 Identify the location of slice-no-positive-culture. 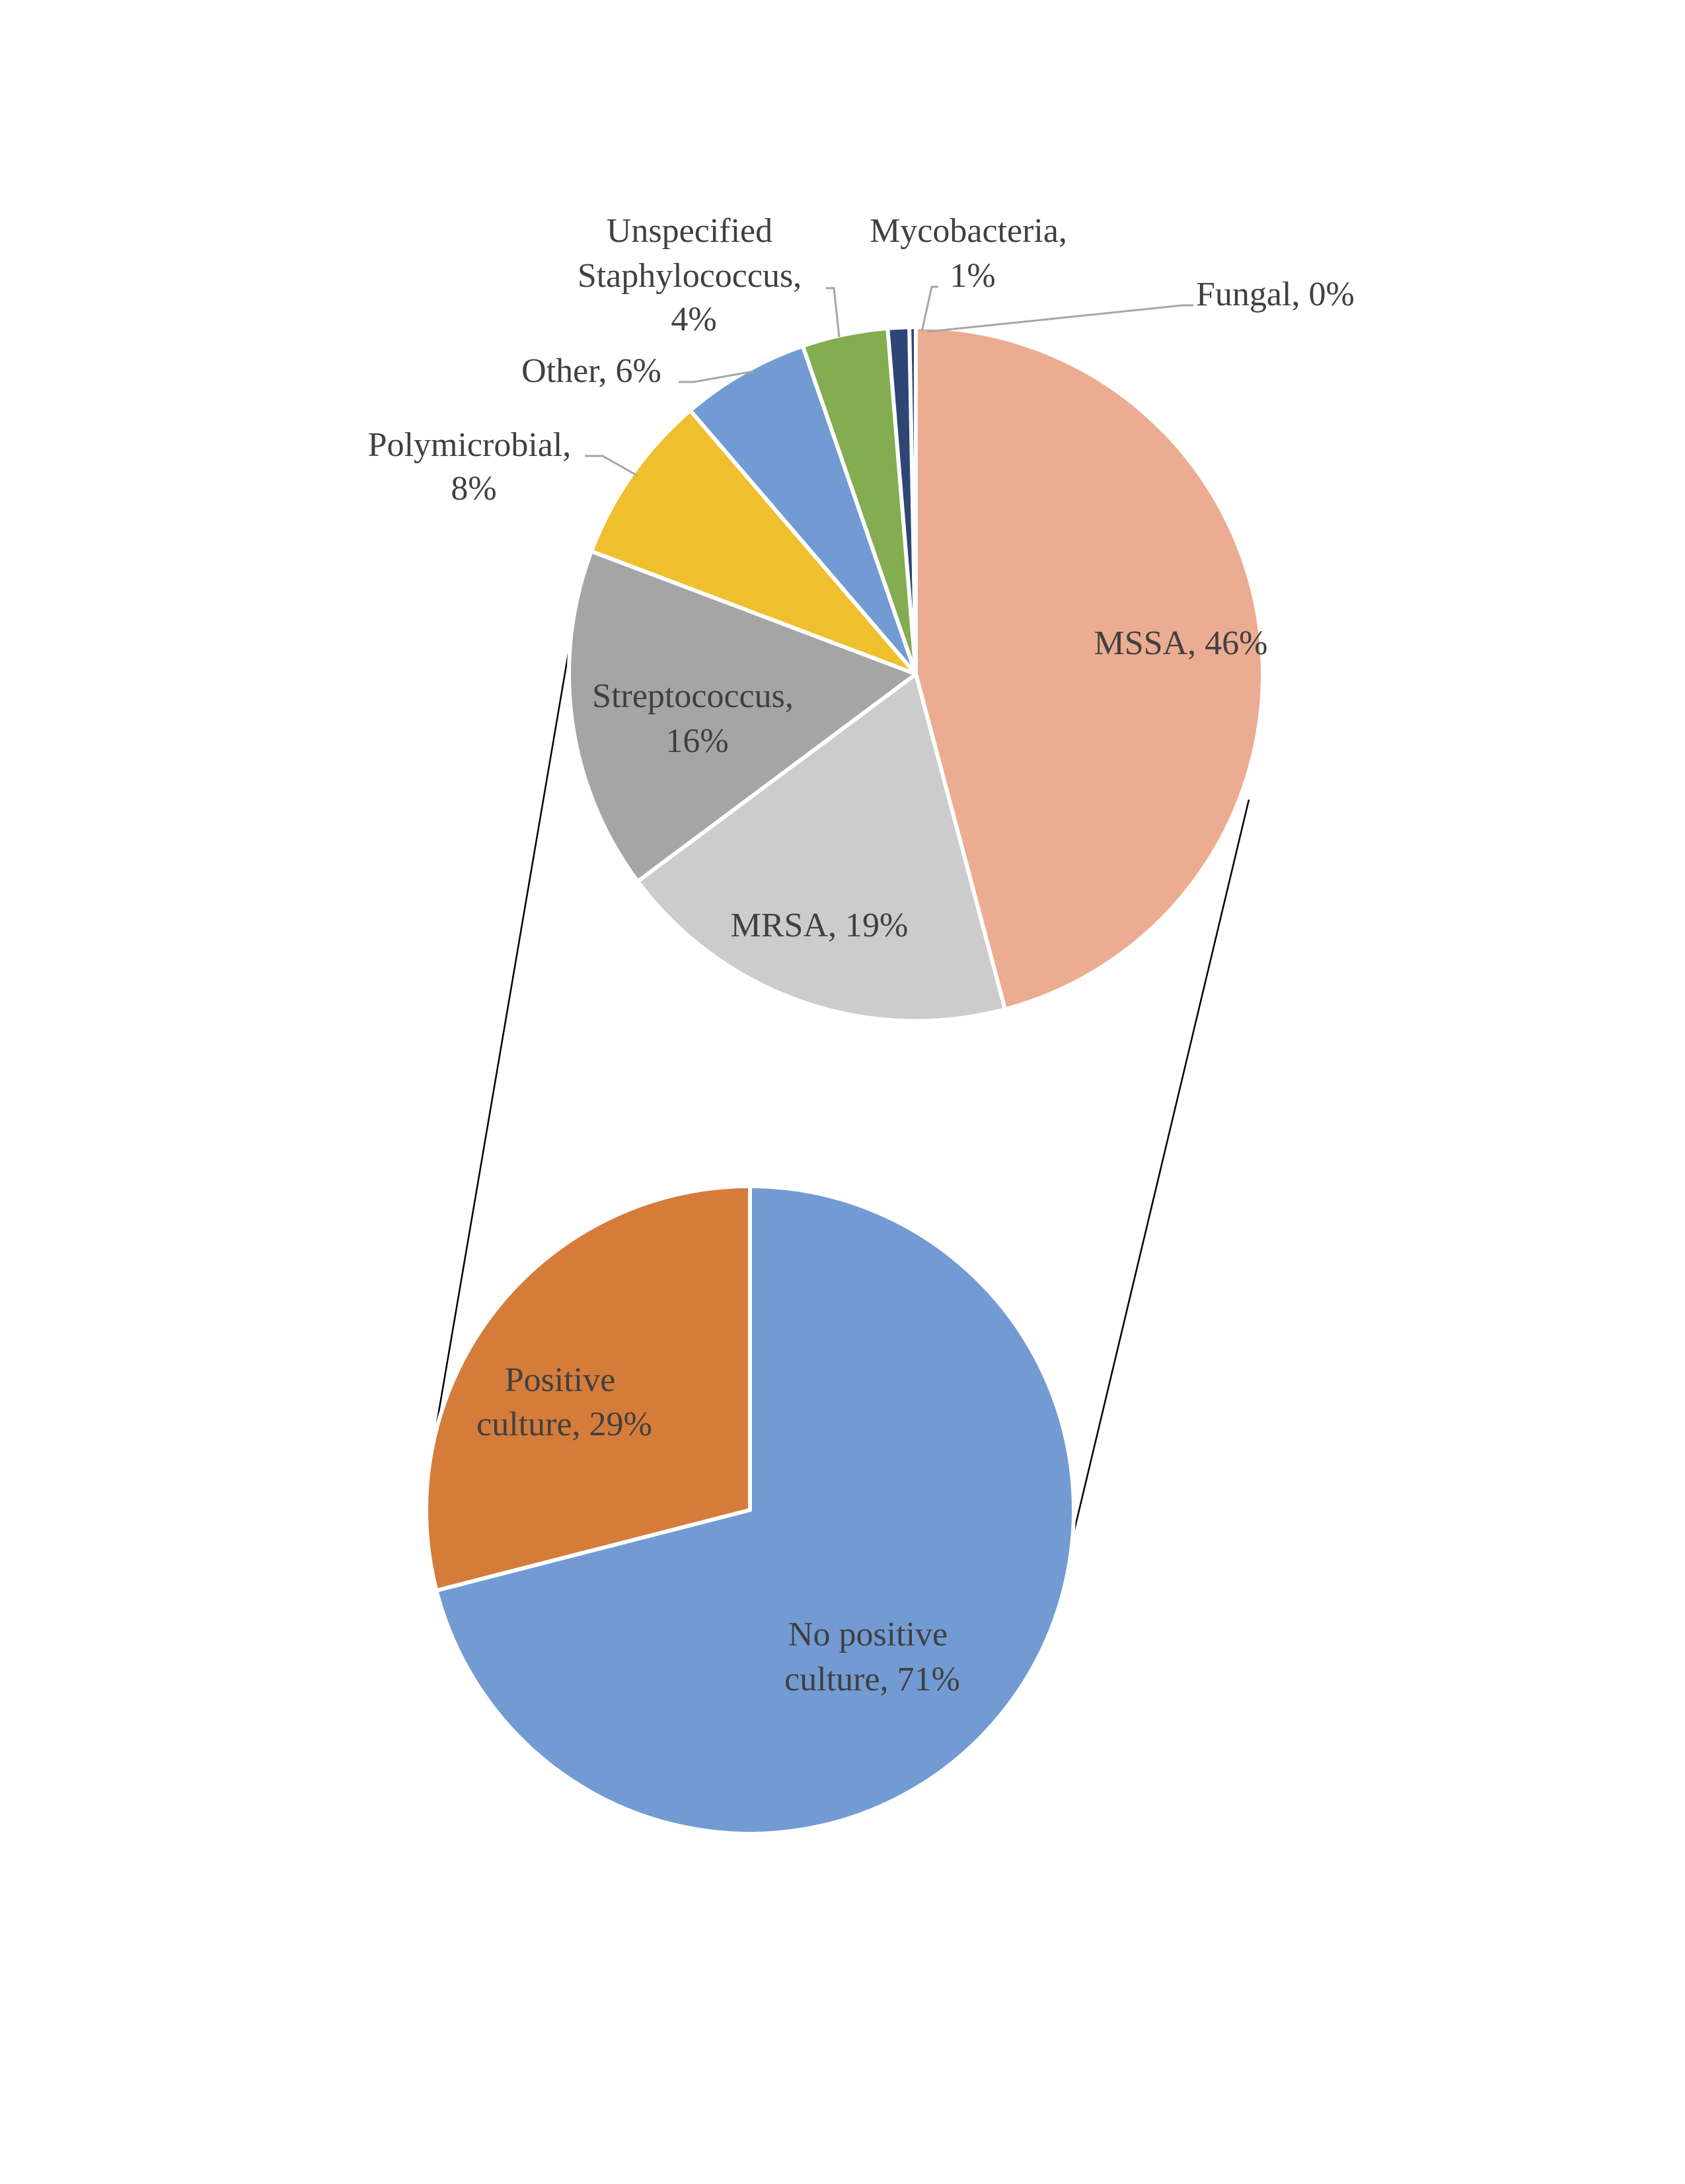
(755, 1510).